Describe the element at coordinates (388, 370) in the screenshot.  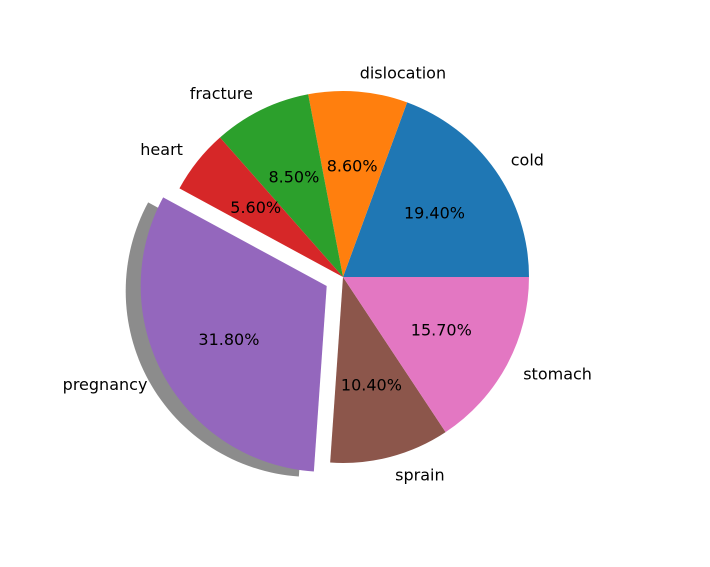
I see `slice-sprain` at that location.